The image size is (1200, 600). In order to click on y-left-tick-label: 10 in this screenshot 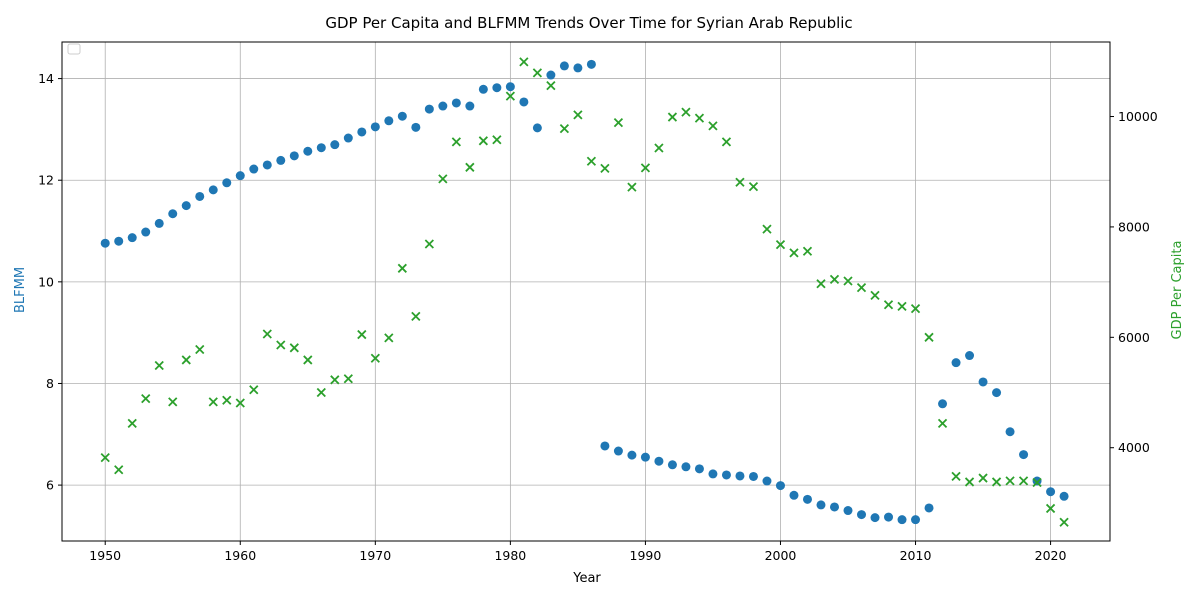, I will do `click(46, 281)`.